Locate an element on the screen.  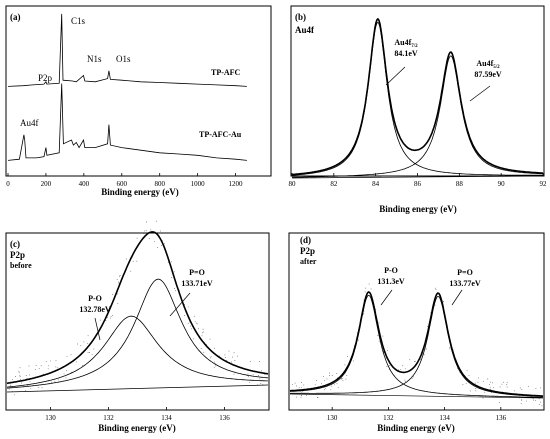
panel-c-region: P2p is located at coordinates (17, 255).